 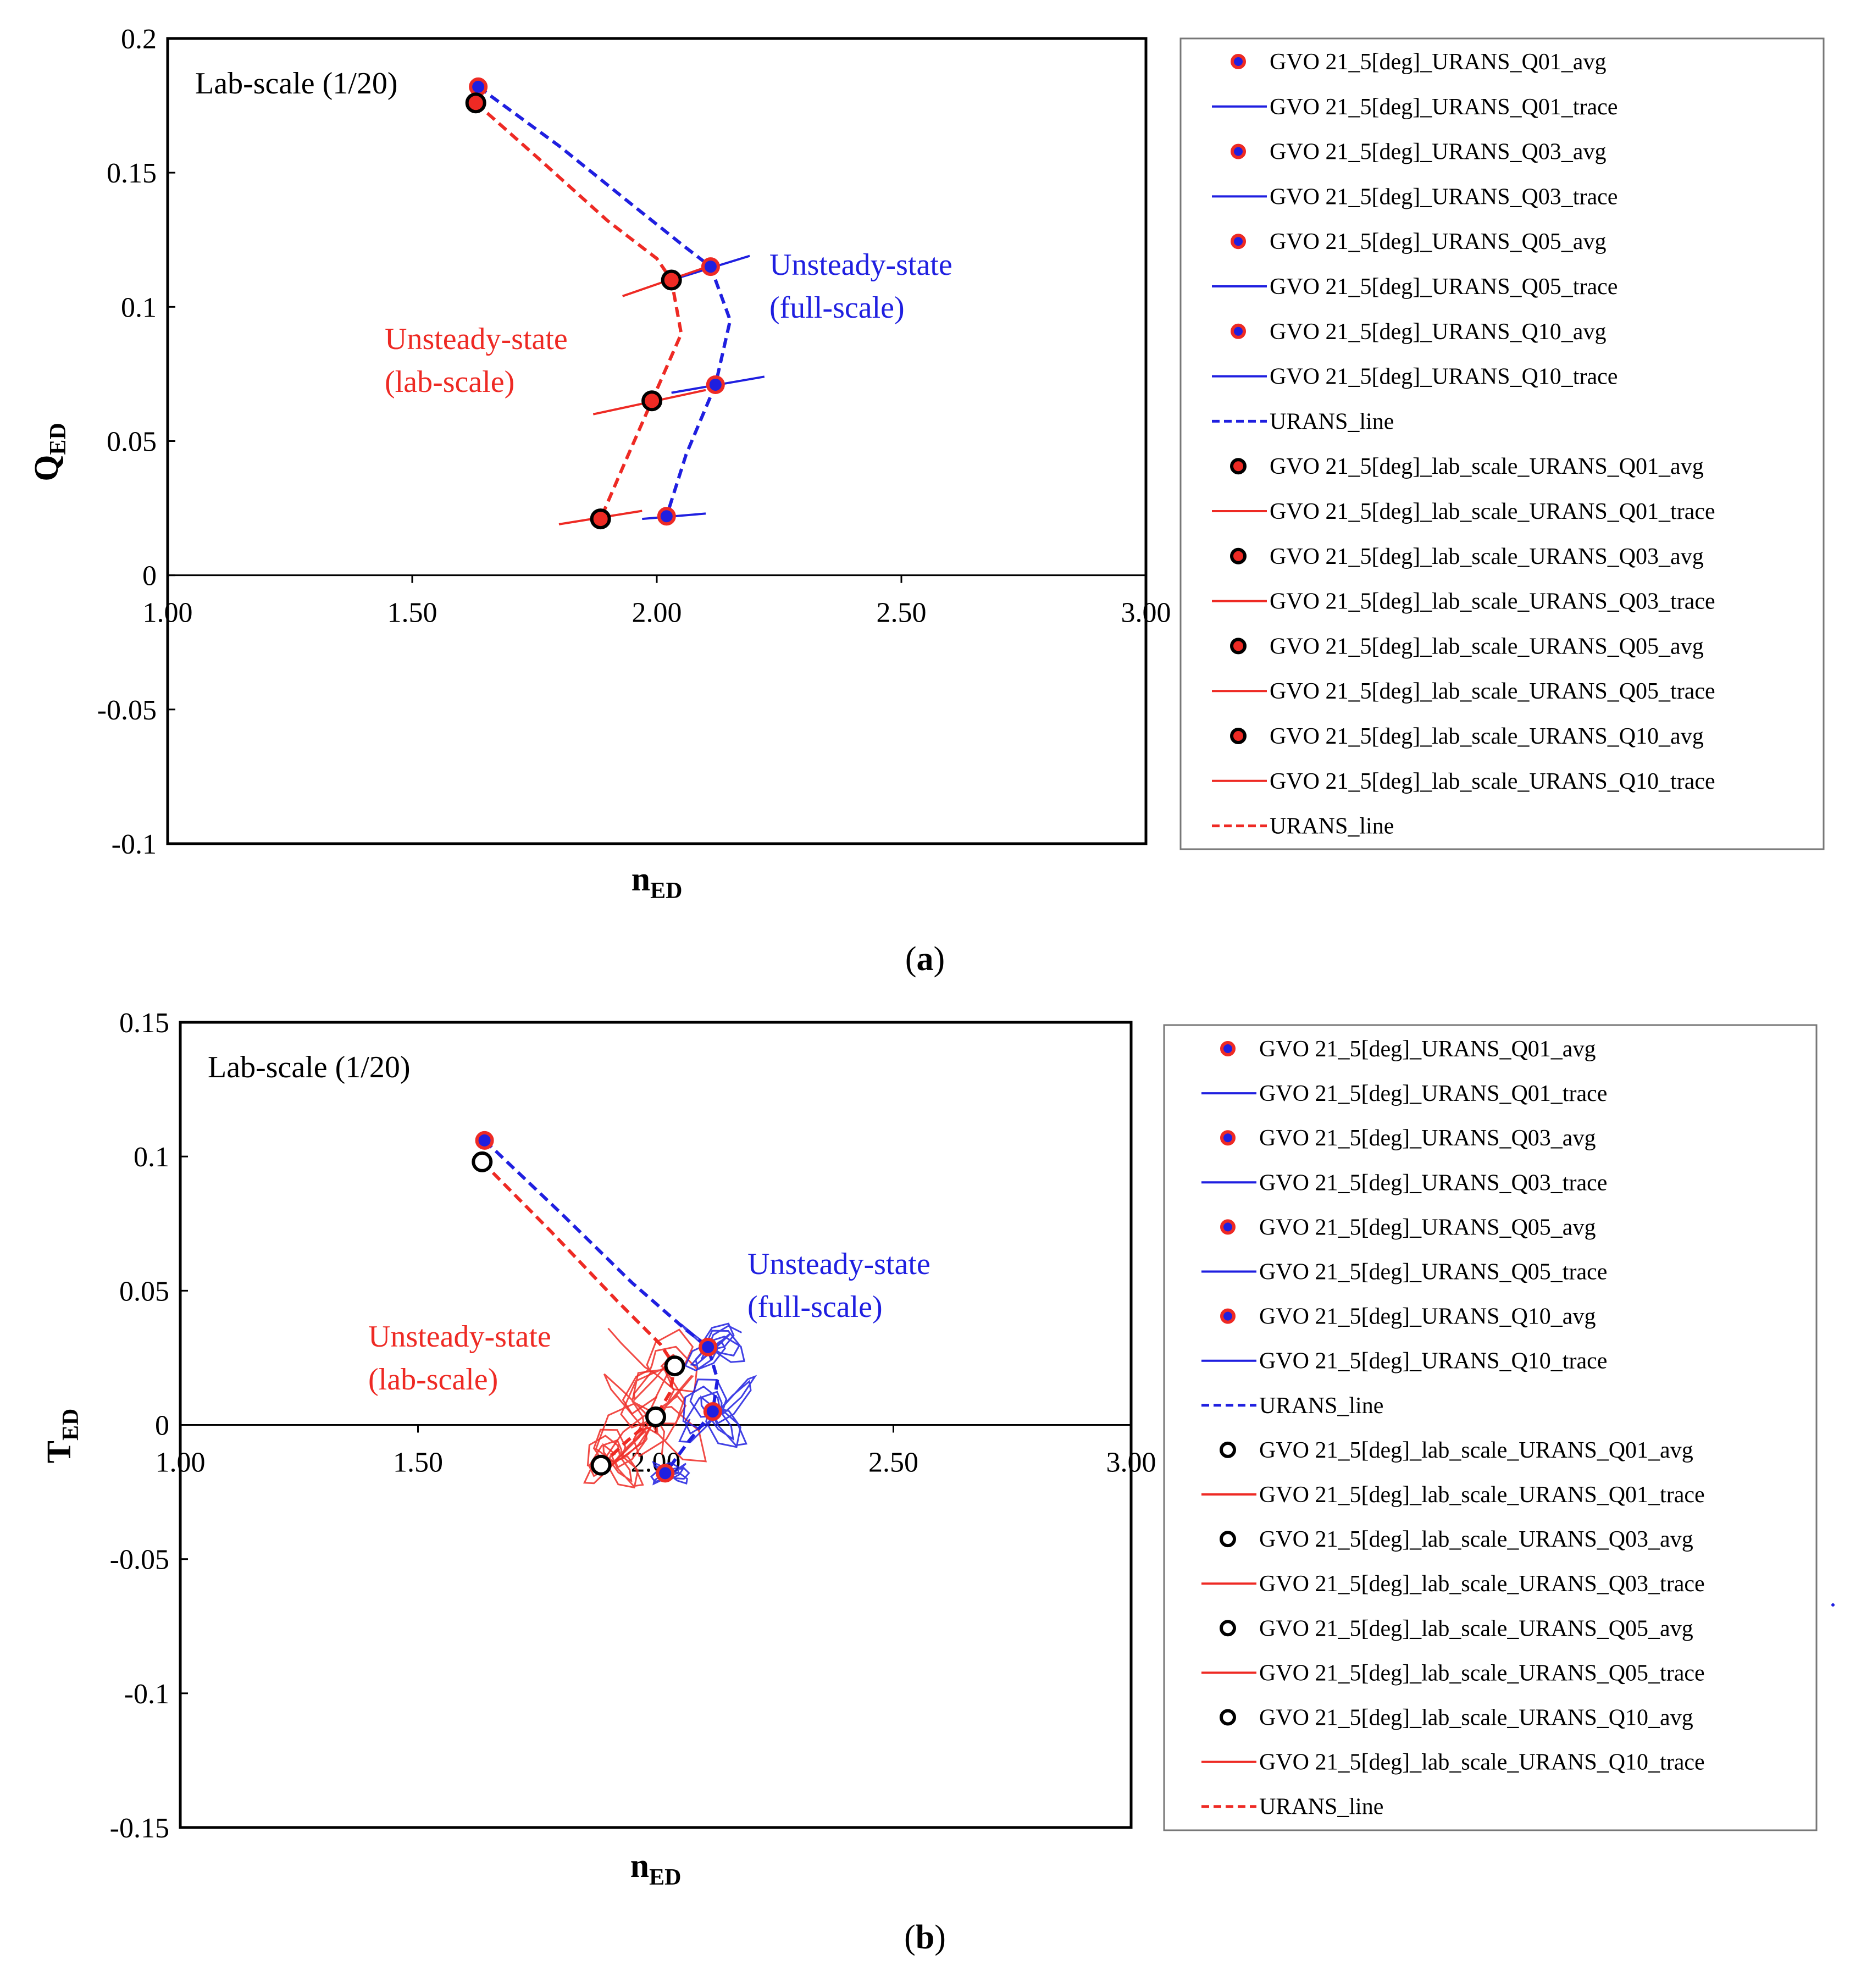 I want to click on y-tick-label: -0.15, so click(x=140, y=1828).